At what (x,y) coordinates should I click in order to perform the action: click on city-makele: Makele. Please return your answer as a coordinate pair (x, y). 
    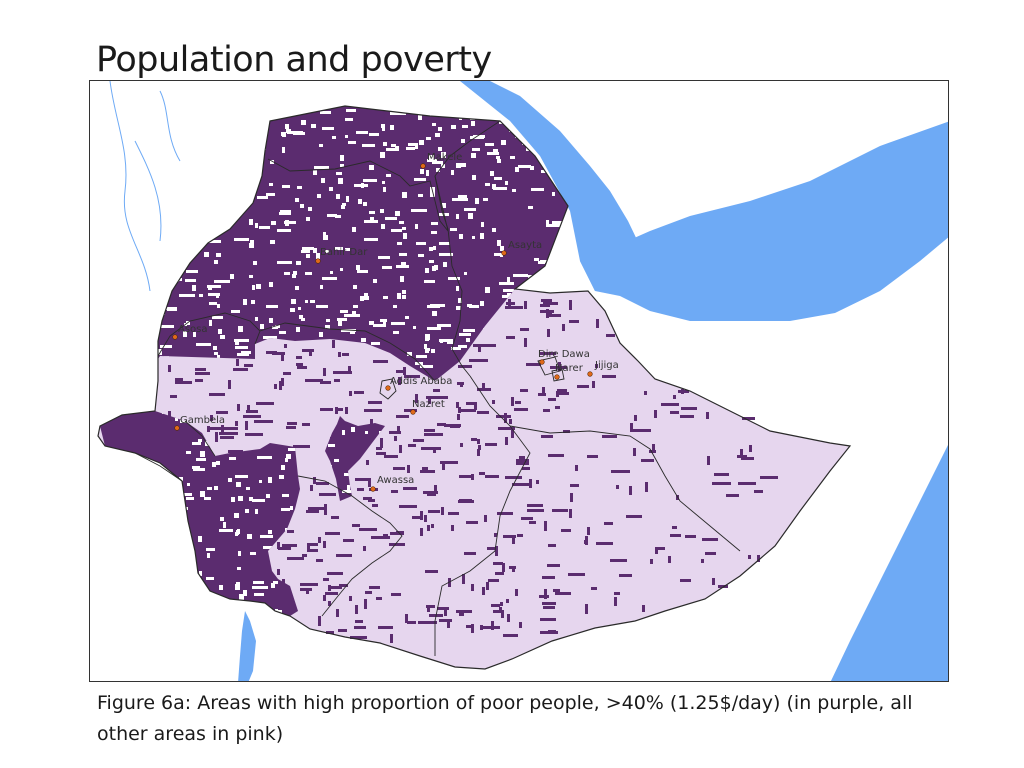
    Looking at the image, I should click on (441, 160).